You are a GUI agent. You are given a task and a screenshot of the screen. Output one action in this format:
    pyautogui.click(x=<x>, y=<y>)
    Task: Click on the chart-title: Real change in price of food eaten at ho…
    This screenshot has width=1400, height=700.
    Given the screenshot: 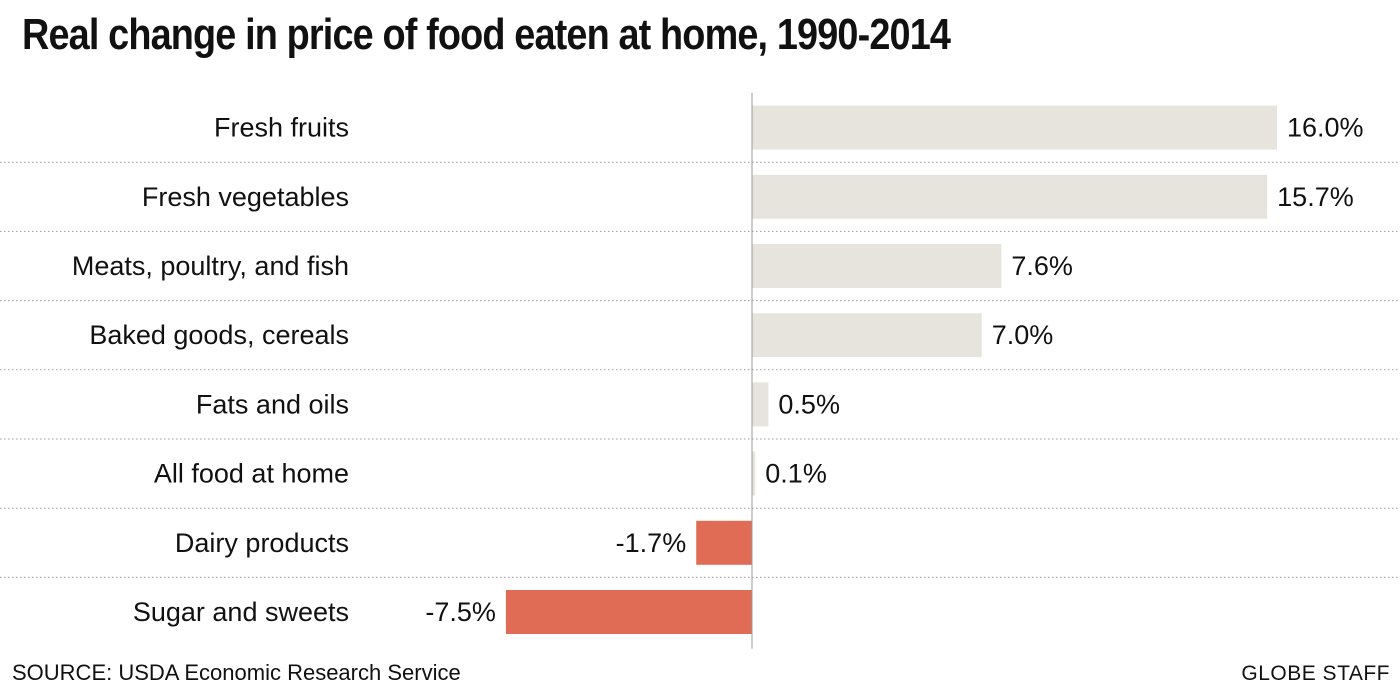 What is the action you would take?
    pyautogui.click(x=486, y=34)
    